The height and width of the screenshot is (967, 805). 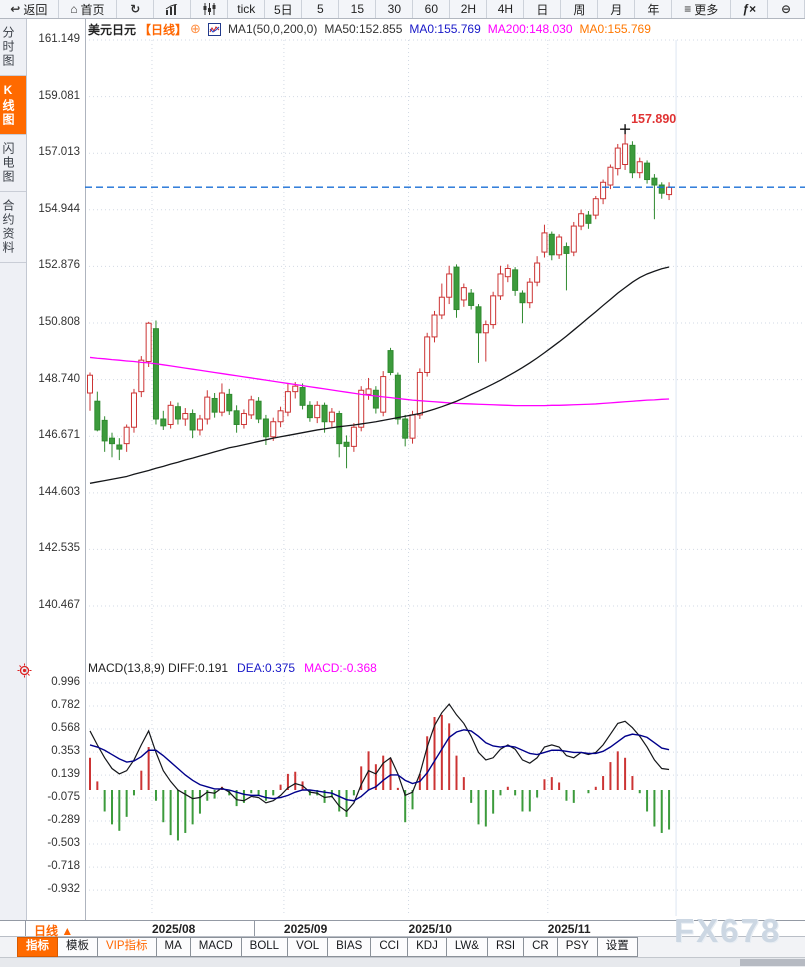 I want to click on toolbar-home-button: ⌂ 首页, so click(x=88, y=9).